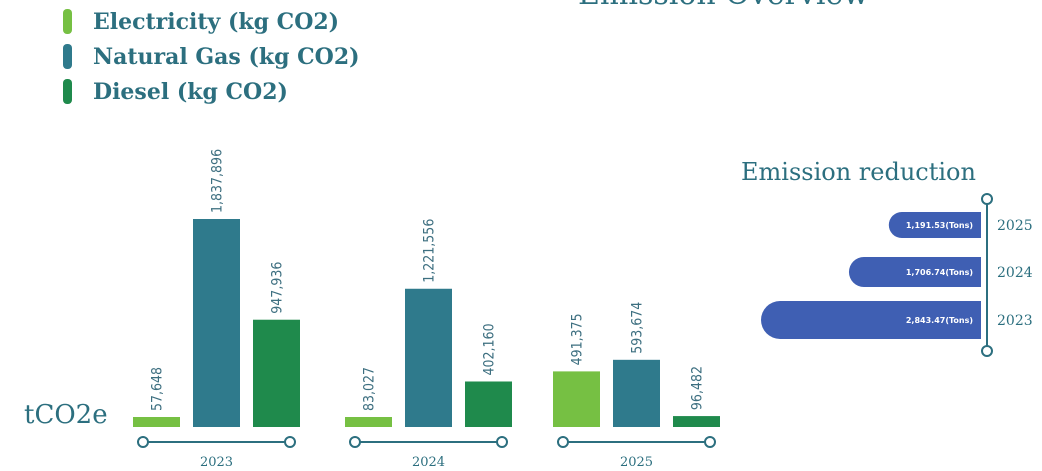 The height and width of the screenshot is (471, 1042). Describe the element at coordinates (987, 199) in the screenshot. I see `reduction-axis-top-node` at that location.